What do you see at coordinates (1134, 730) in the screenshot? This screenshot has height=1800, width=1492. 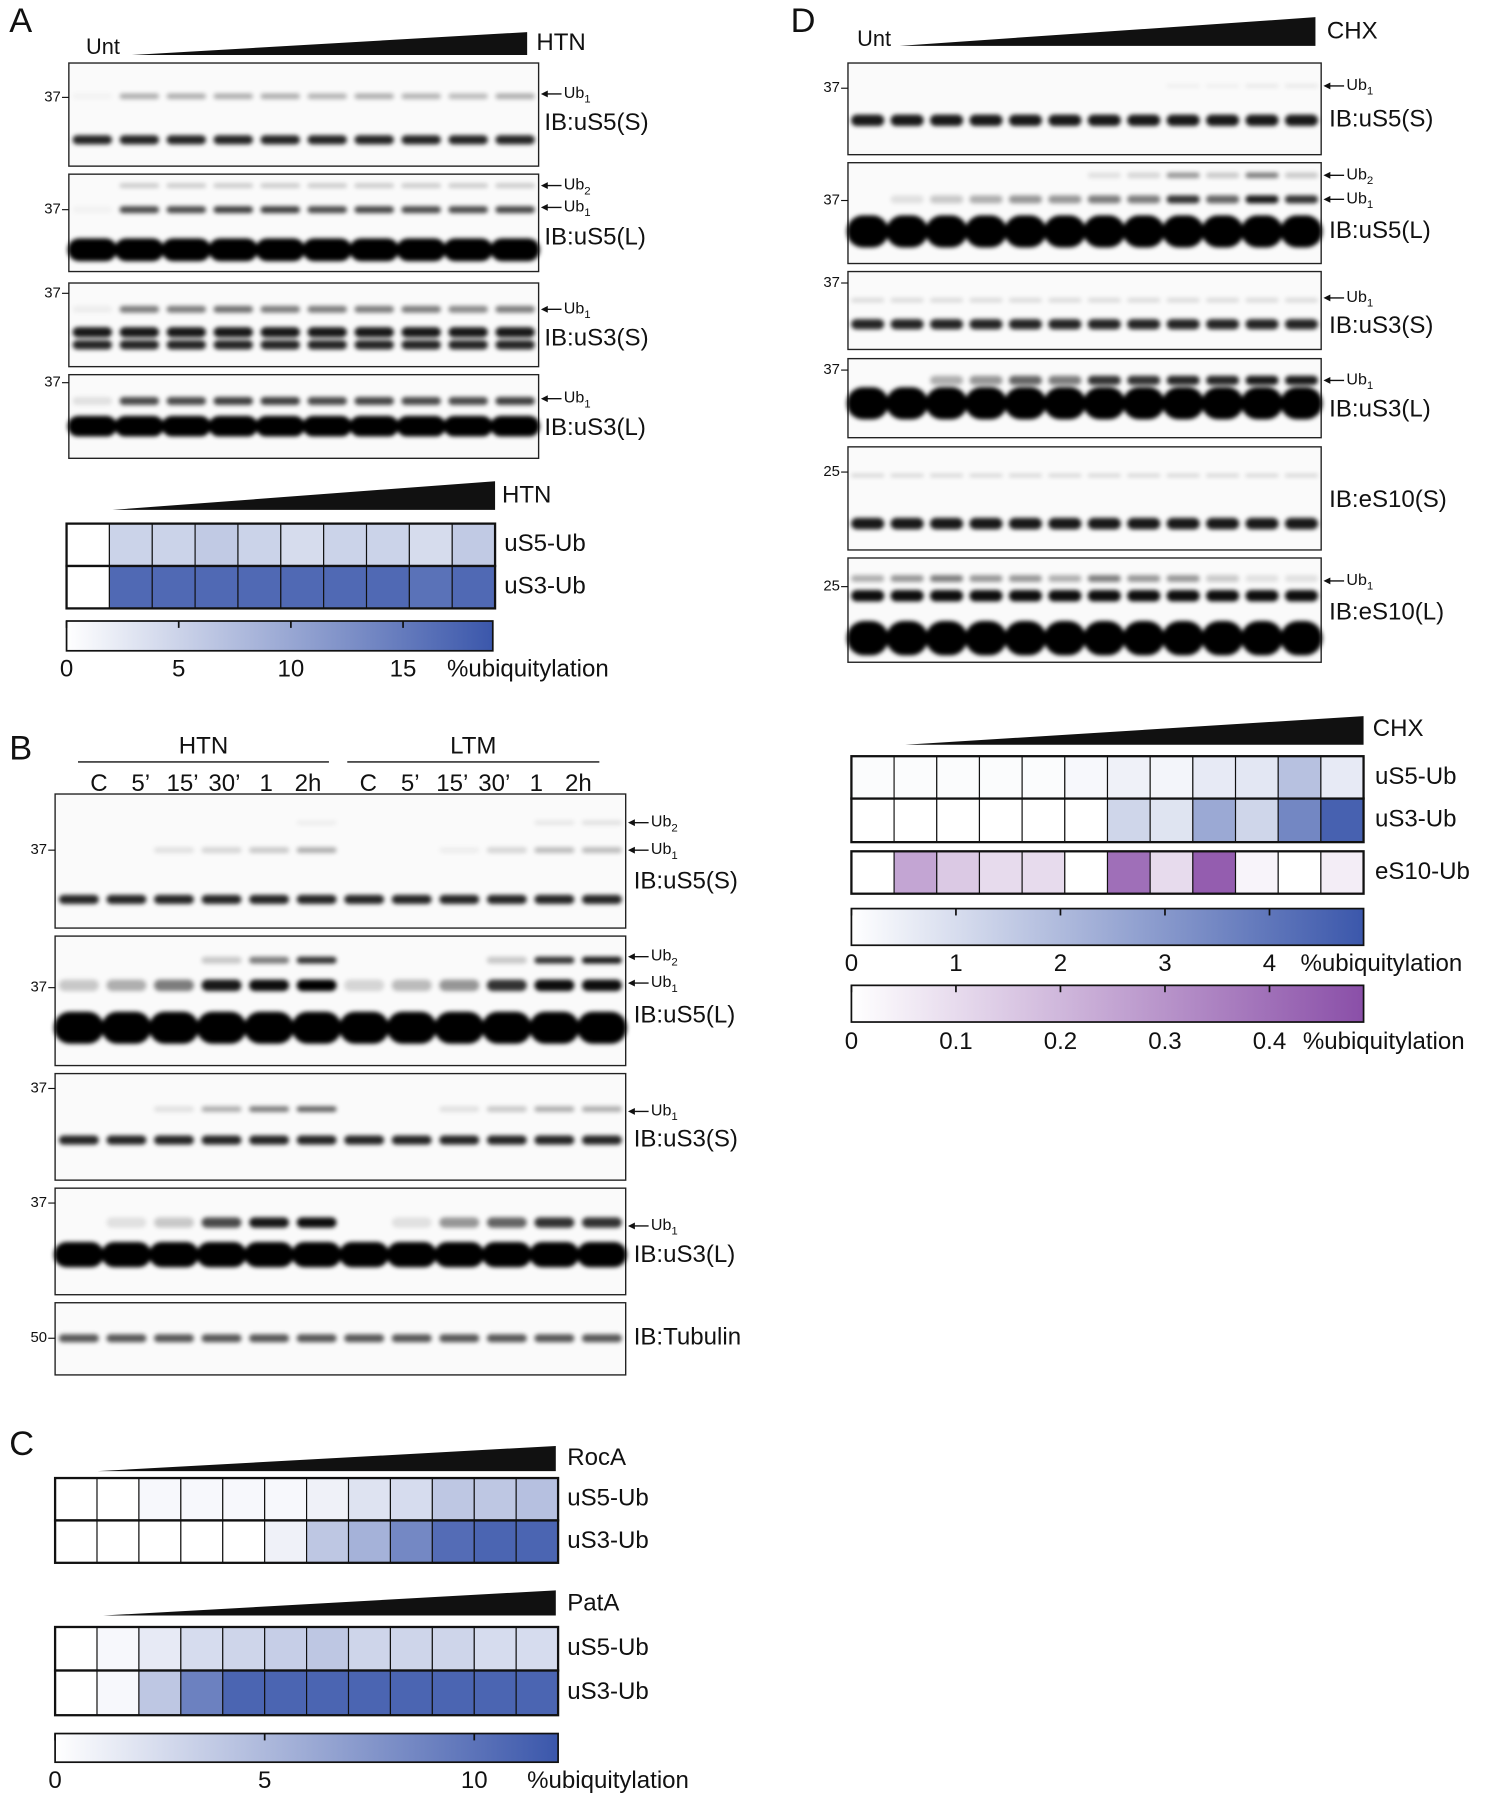 I see `concentration-wedge` at bounding box center [1134, 730].